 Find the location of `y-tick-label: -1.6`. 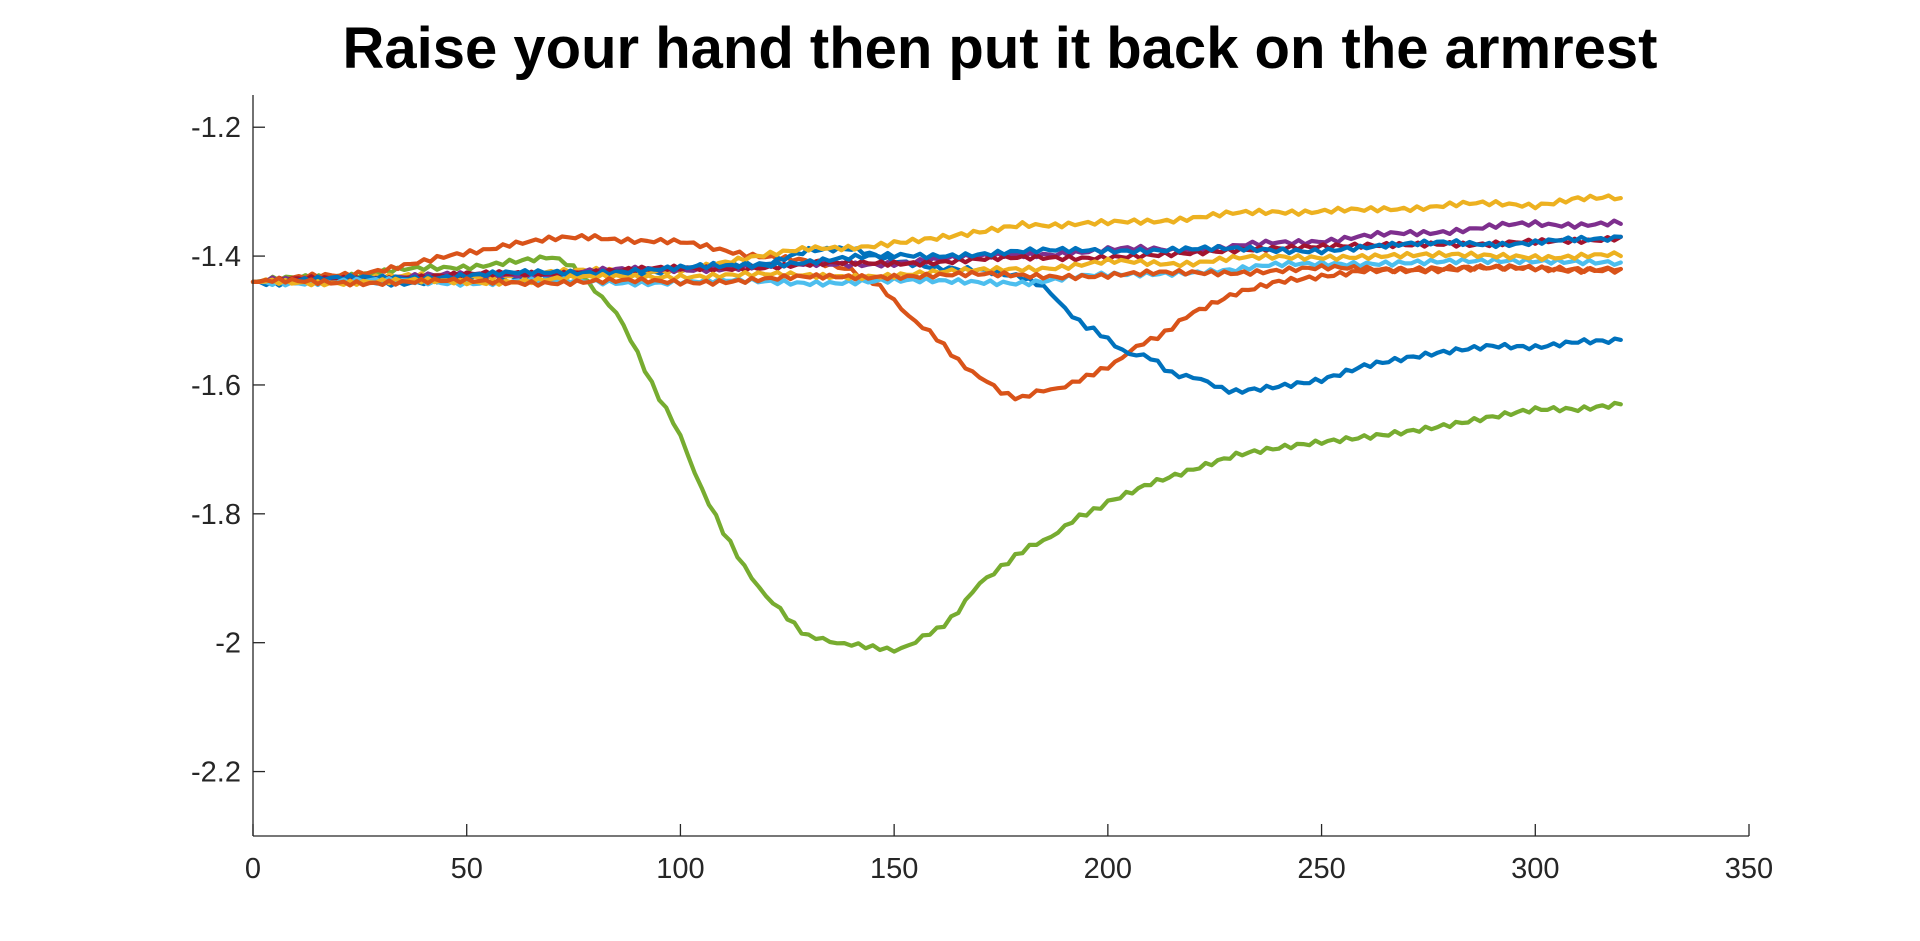

y-tick-label: -1.6 is located at coordinates (216, 386).